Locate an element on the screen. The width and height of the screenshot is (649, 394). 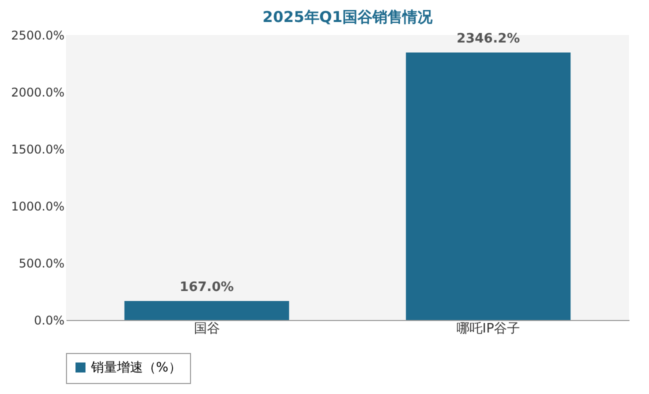
y-tick-label: 1000.0% is located at coordinates (37, 207).